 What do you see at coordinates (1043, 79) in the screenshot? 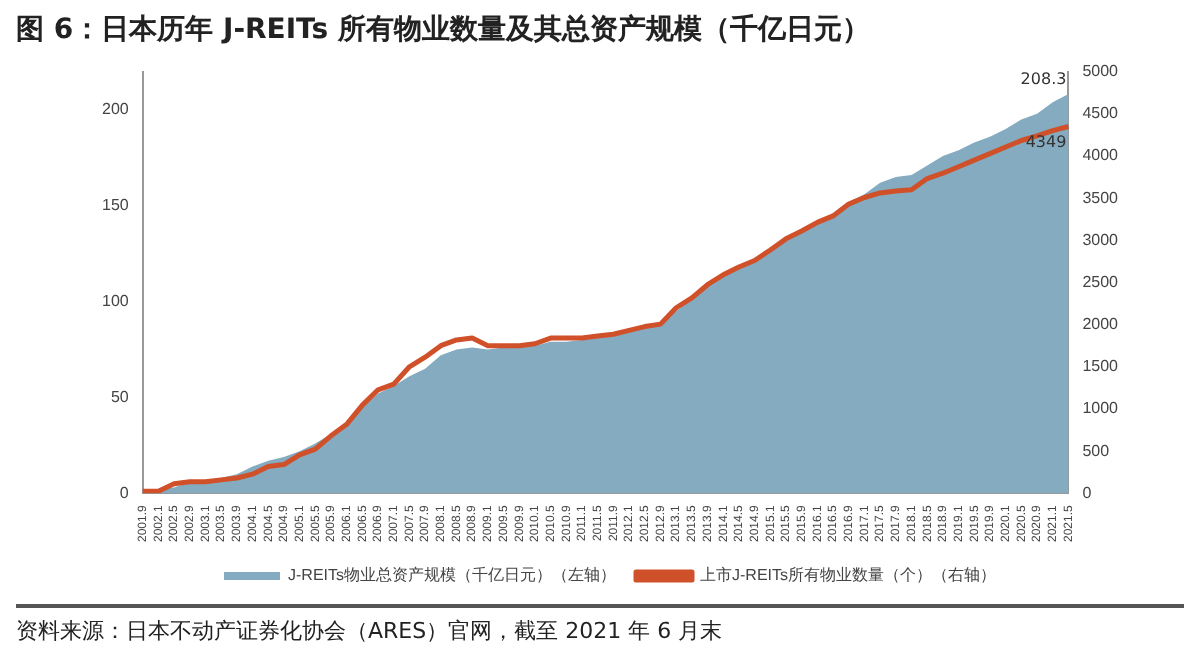
I see `data-label: 208.3` at bounding box center [1043, 79].